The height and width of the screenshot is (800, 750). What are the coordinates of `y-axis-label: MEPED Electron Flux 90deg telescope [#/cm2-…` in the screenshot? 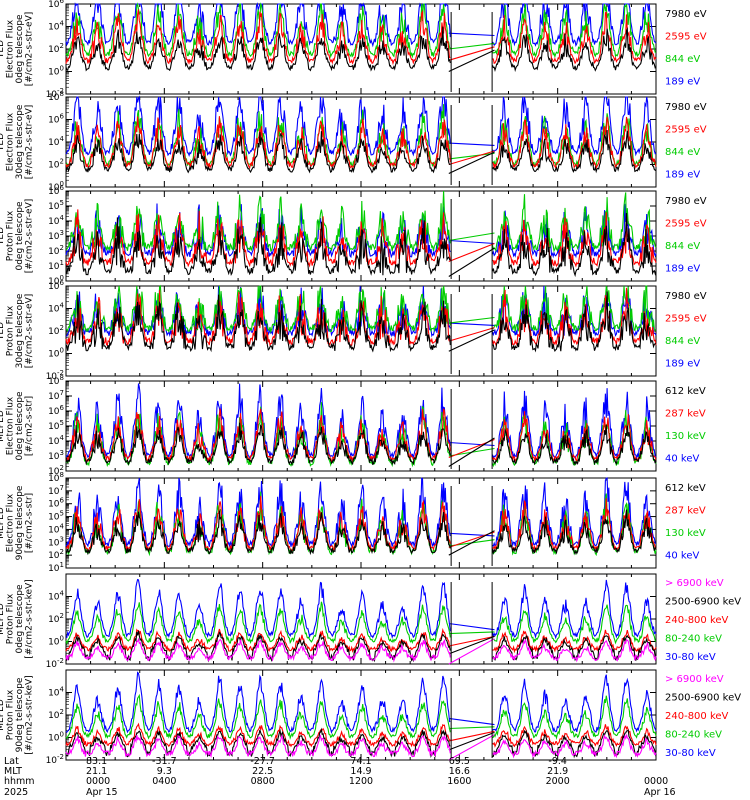 It's located at (17, 522).